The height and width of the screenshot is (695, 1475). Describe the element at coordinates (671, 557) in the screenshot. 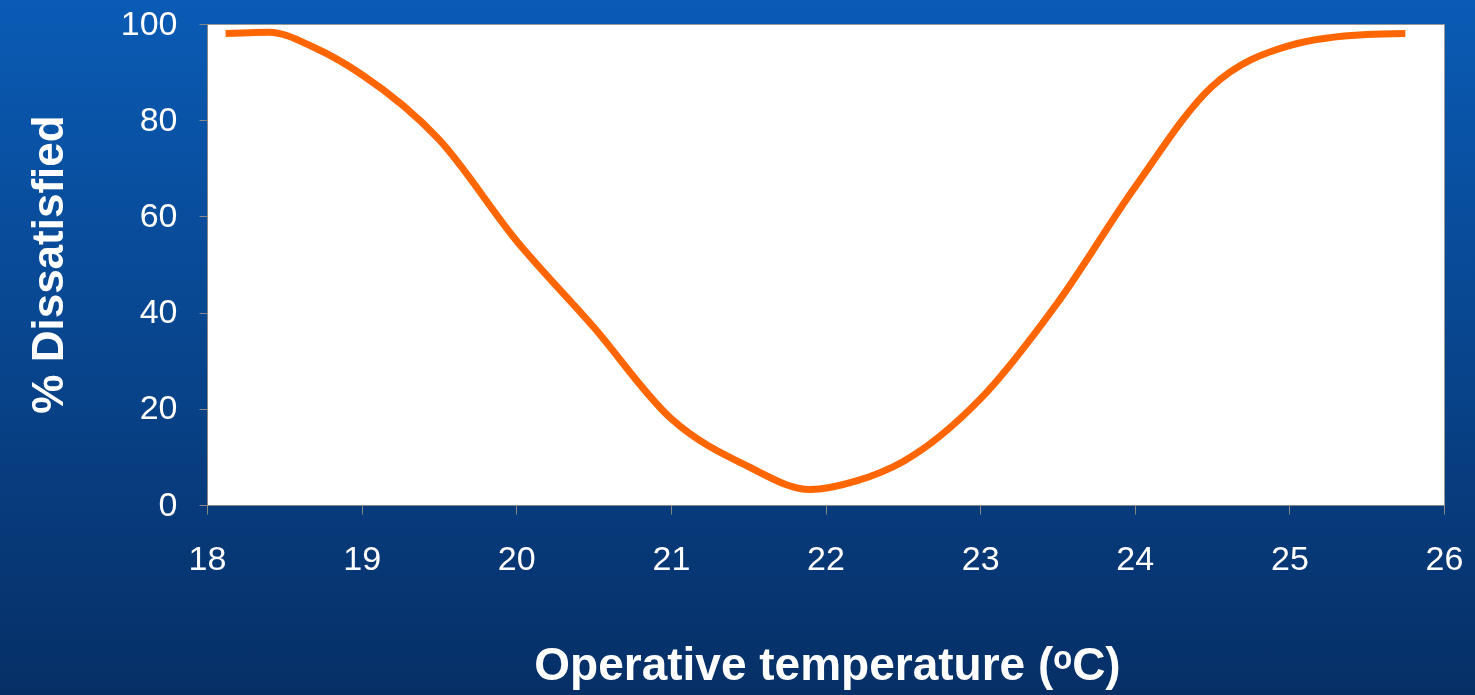

I see `x-tick-label: 21` at that location.